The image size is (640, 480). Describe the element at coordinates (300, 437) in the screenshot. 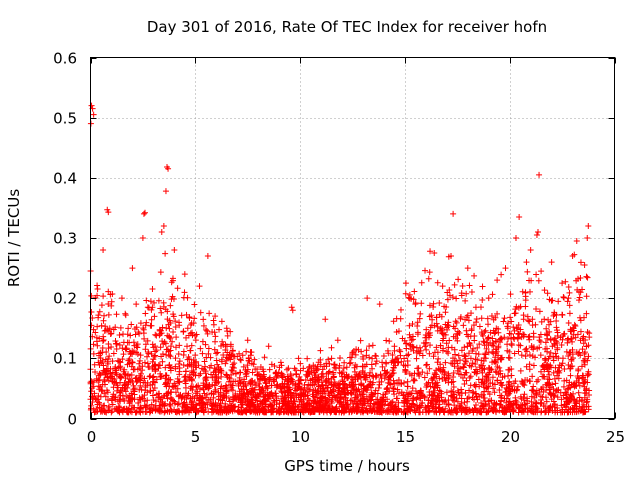

I see `x-tick-label: 10` at that location.